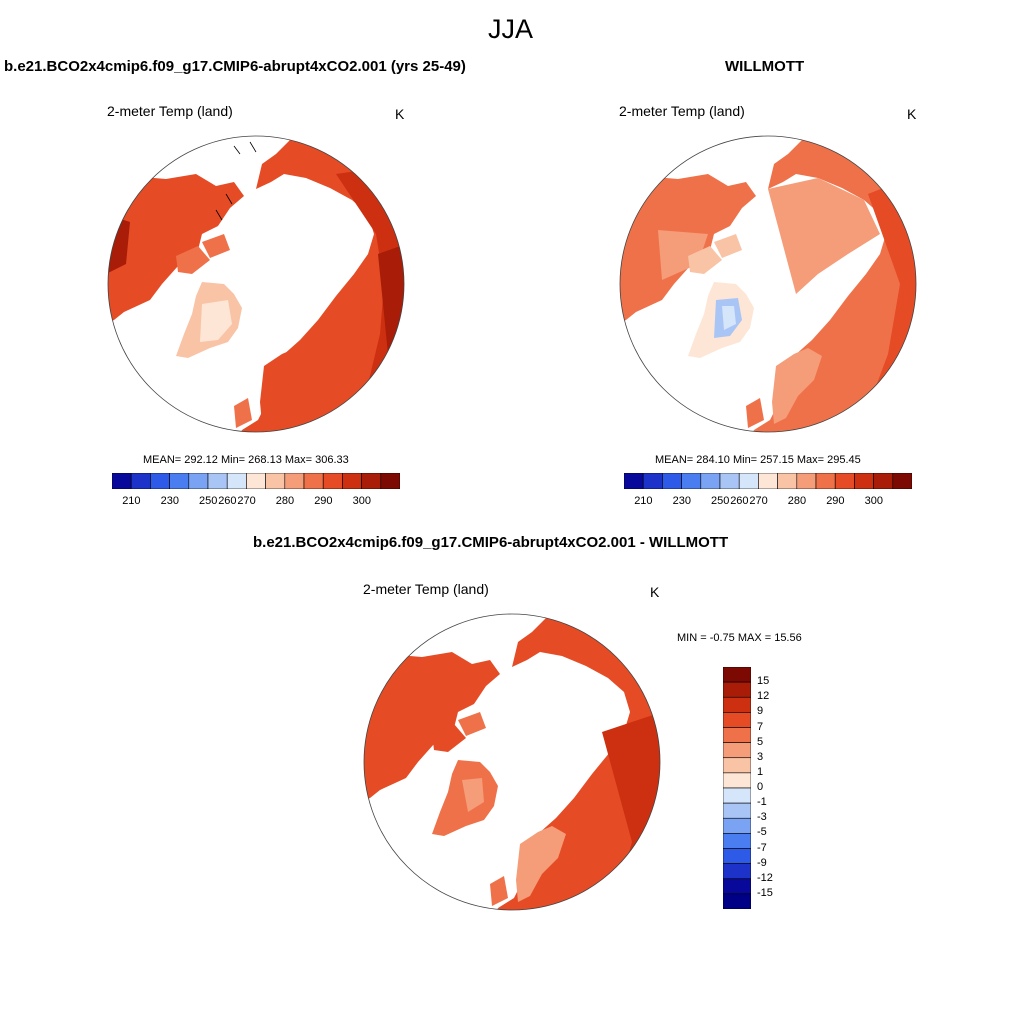 This screenshot has height=1024, width=1024. I want to click on model-colorbar, so click(256, 481).